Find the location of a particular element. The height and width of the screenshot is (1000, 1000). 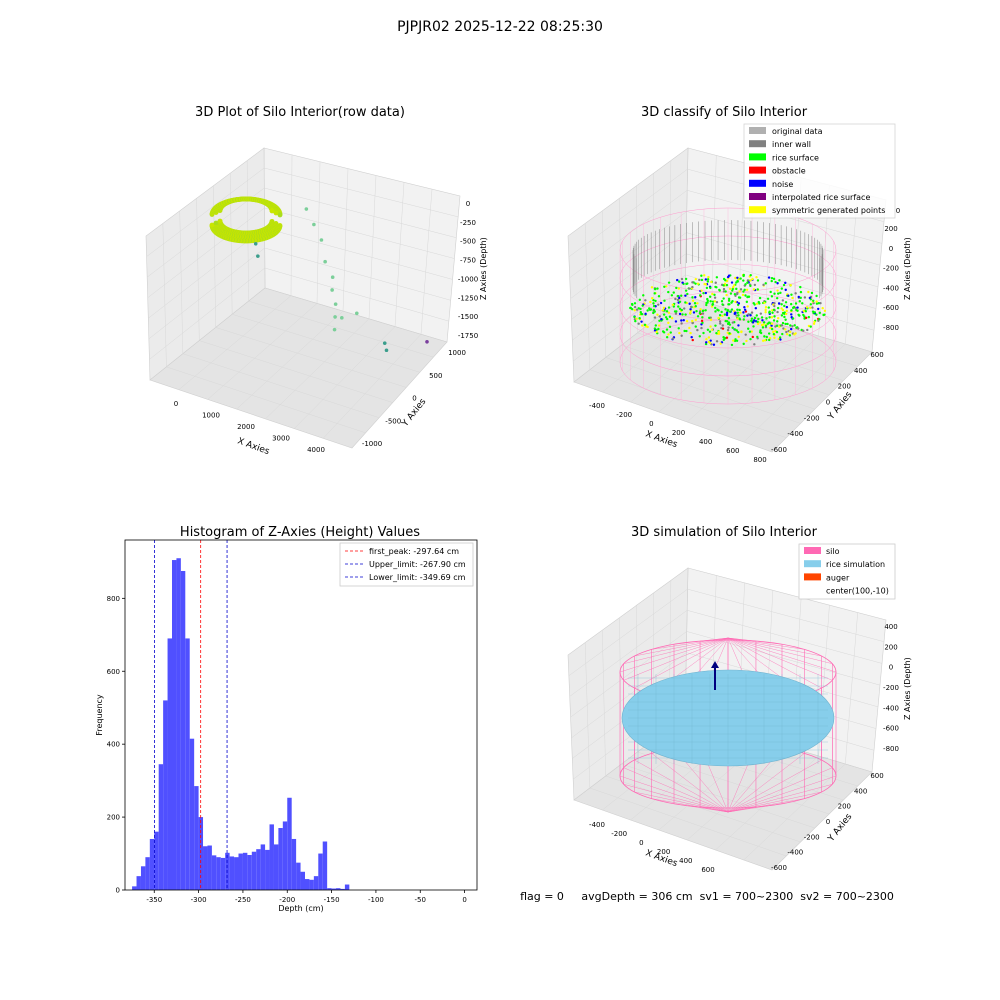

raw-surface-point is located at coordinates (212, 225).